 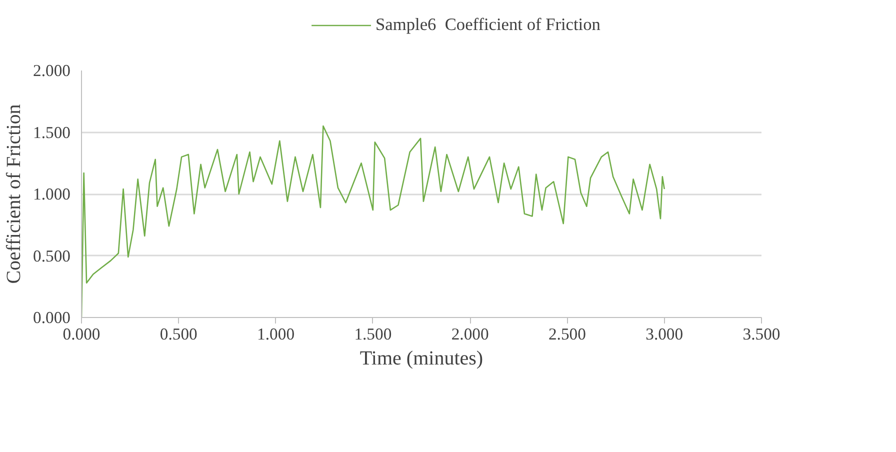 What do you see at coordinates (81, 334) in the screenshot?
I see `x-tick-label: 0.000` at bounding box center [81, 334].